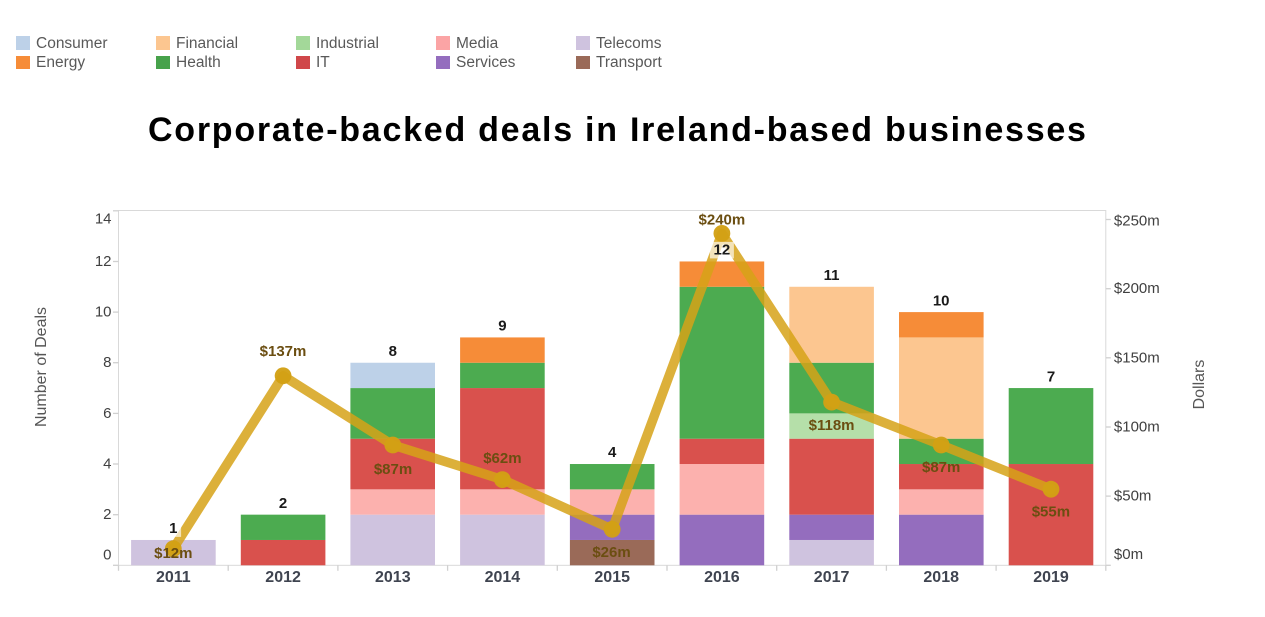 The height and width of the screenshot is (617, 1265). I want to click on svg-text: $150m, so click(1137, 357).